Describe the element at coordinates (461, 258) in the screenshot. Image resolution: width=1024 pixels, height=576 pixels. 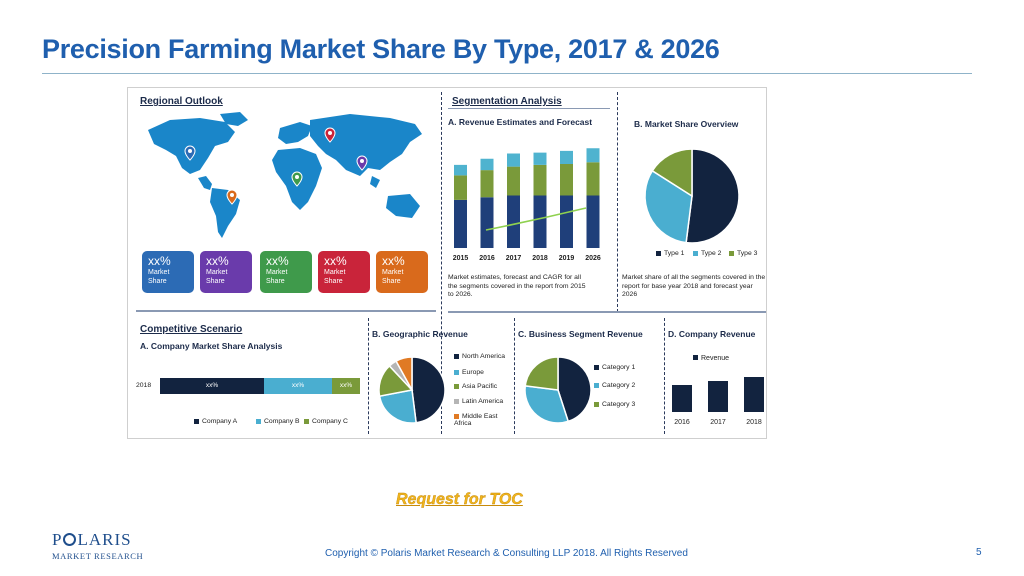
I see `revenue-tick-label: 2015` at that location.